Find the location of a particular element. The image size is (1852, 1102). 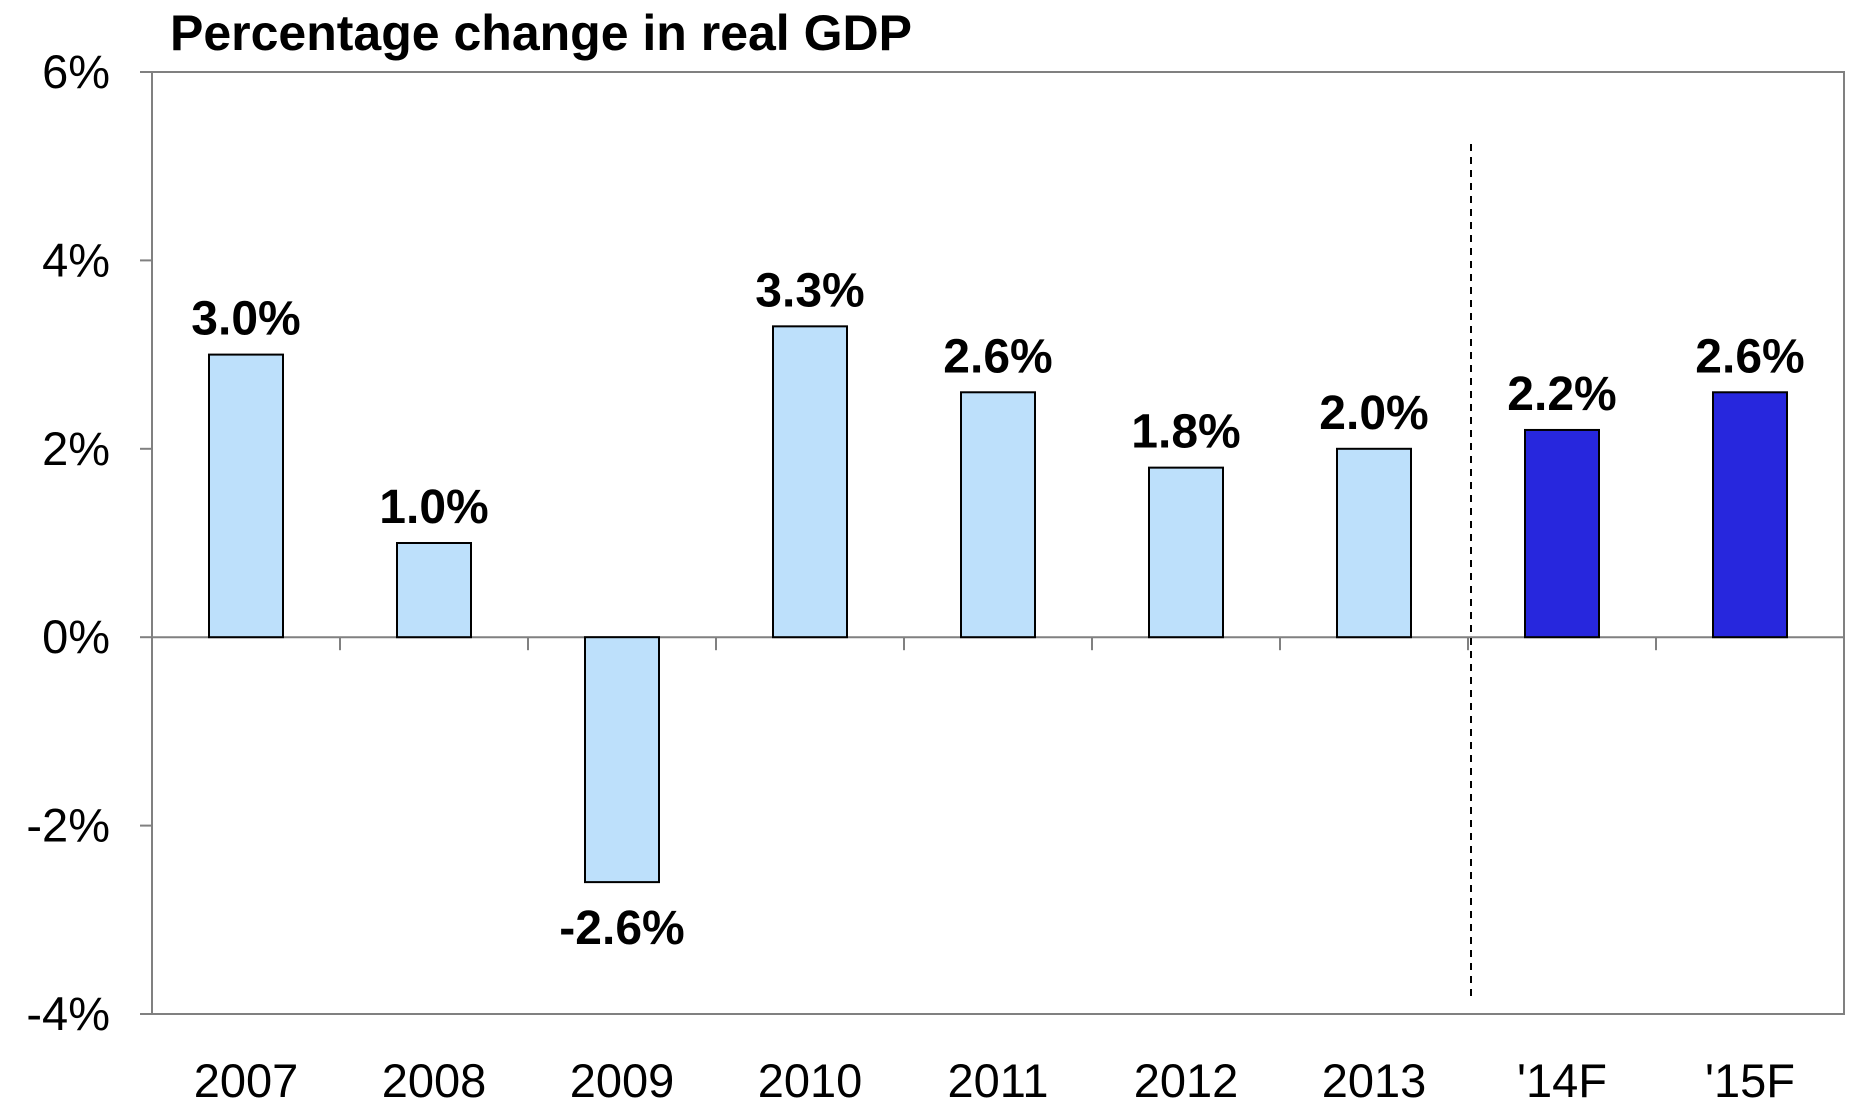

x-tick-label: 2007 is located at coordinates (246, 1078).